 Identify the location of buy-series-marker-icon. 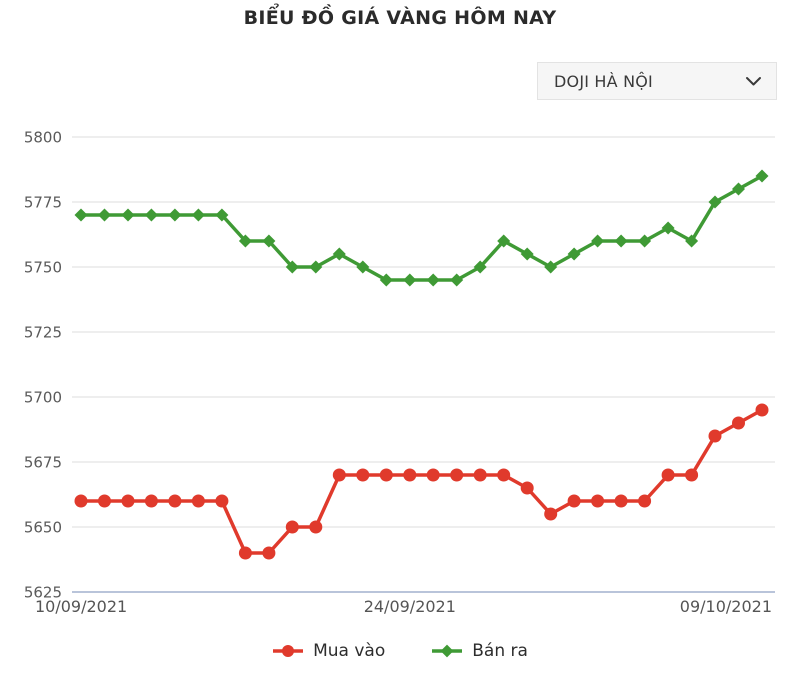
(288, 651).